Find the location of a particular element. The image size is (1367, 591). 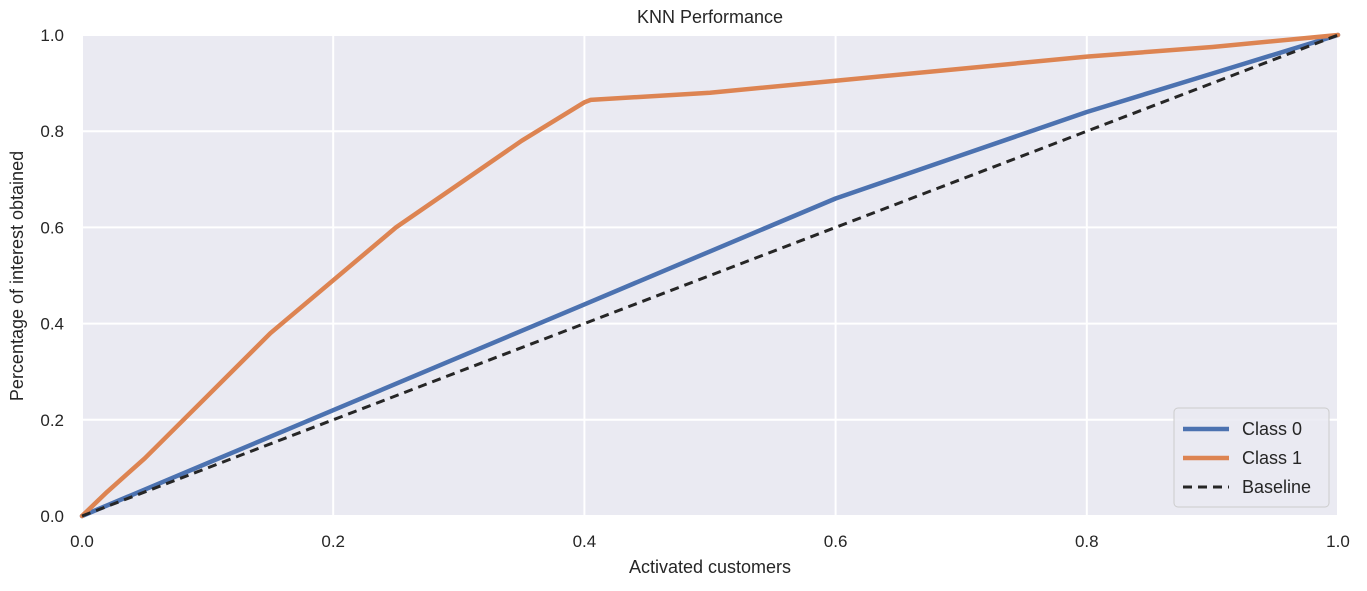

x-tick-label: 0.4 is located at coordinates (585, 541).